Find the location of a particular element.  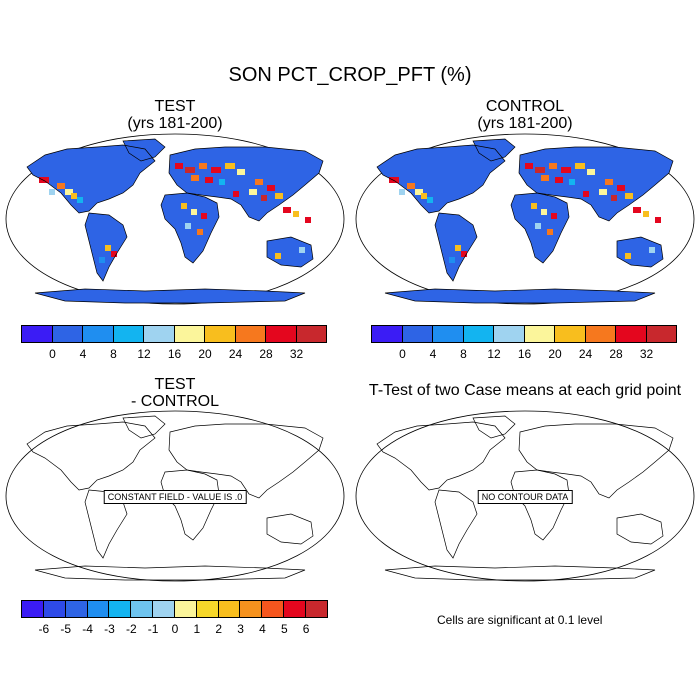

colorbar-tick-label: 32 is located at coordinates (646, 354).